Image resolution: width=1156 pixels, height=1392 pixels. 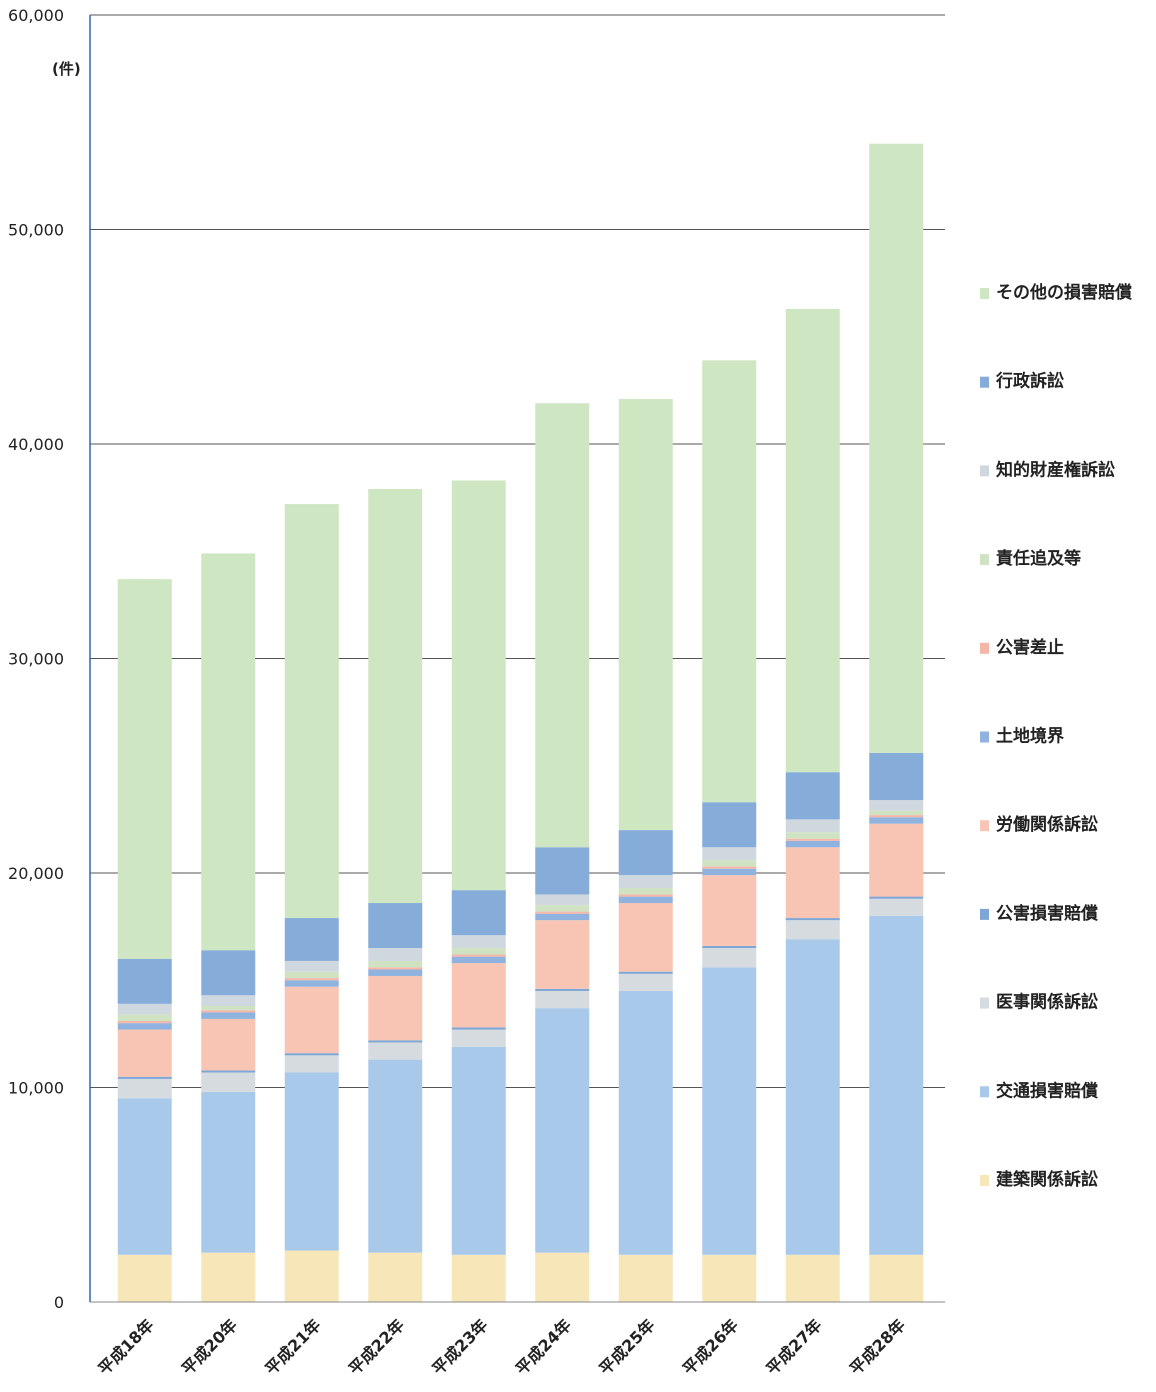 I want to click on legend-label: 行政訴訟, so click(x=1029, y=381).